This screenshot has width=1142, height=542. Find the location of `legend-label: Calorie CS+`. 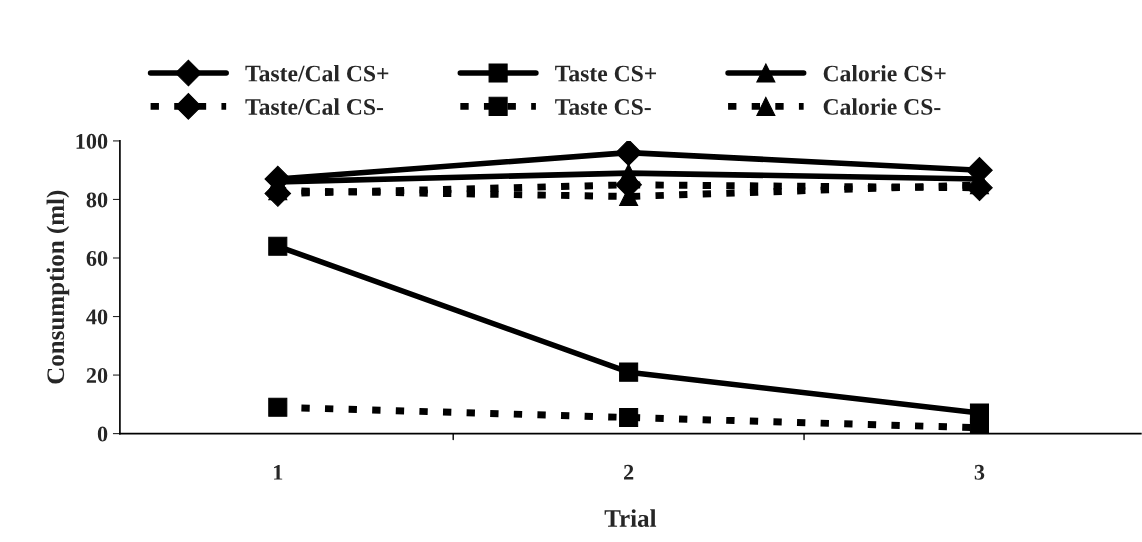

legend-label: Calorie CS+ is located at coordinates (884, 73).